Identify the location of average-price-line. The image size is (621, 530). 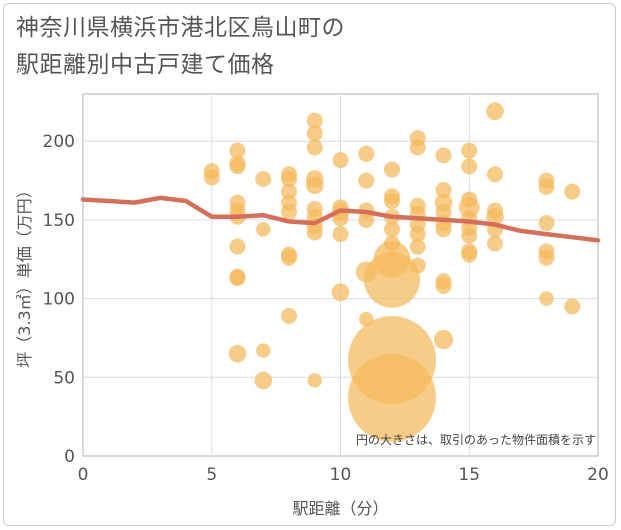
(340, 219).